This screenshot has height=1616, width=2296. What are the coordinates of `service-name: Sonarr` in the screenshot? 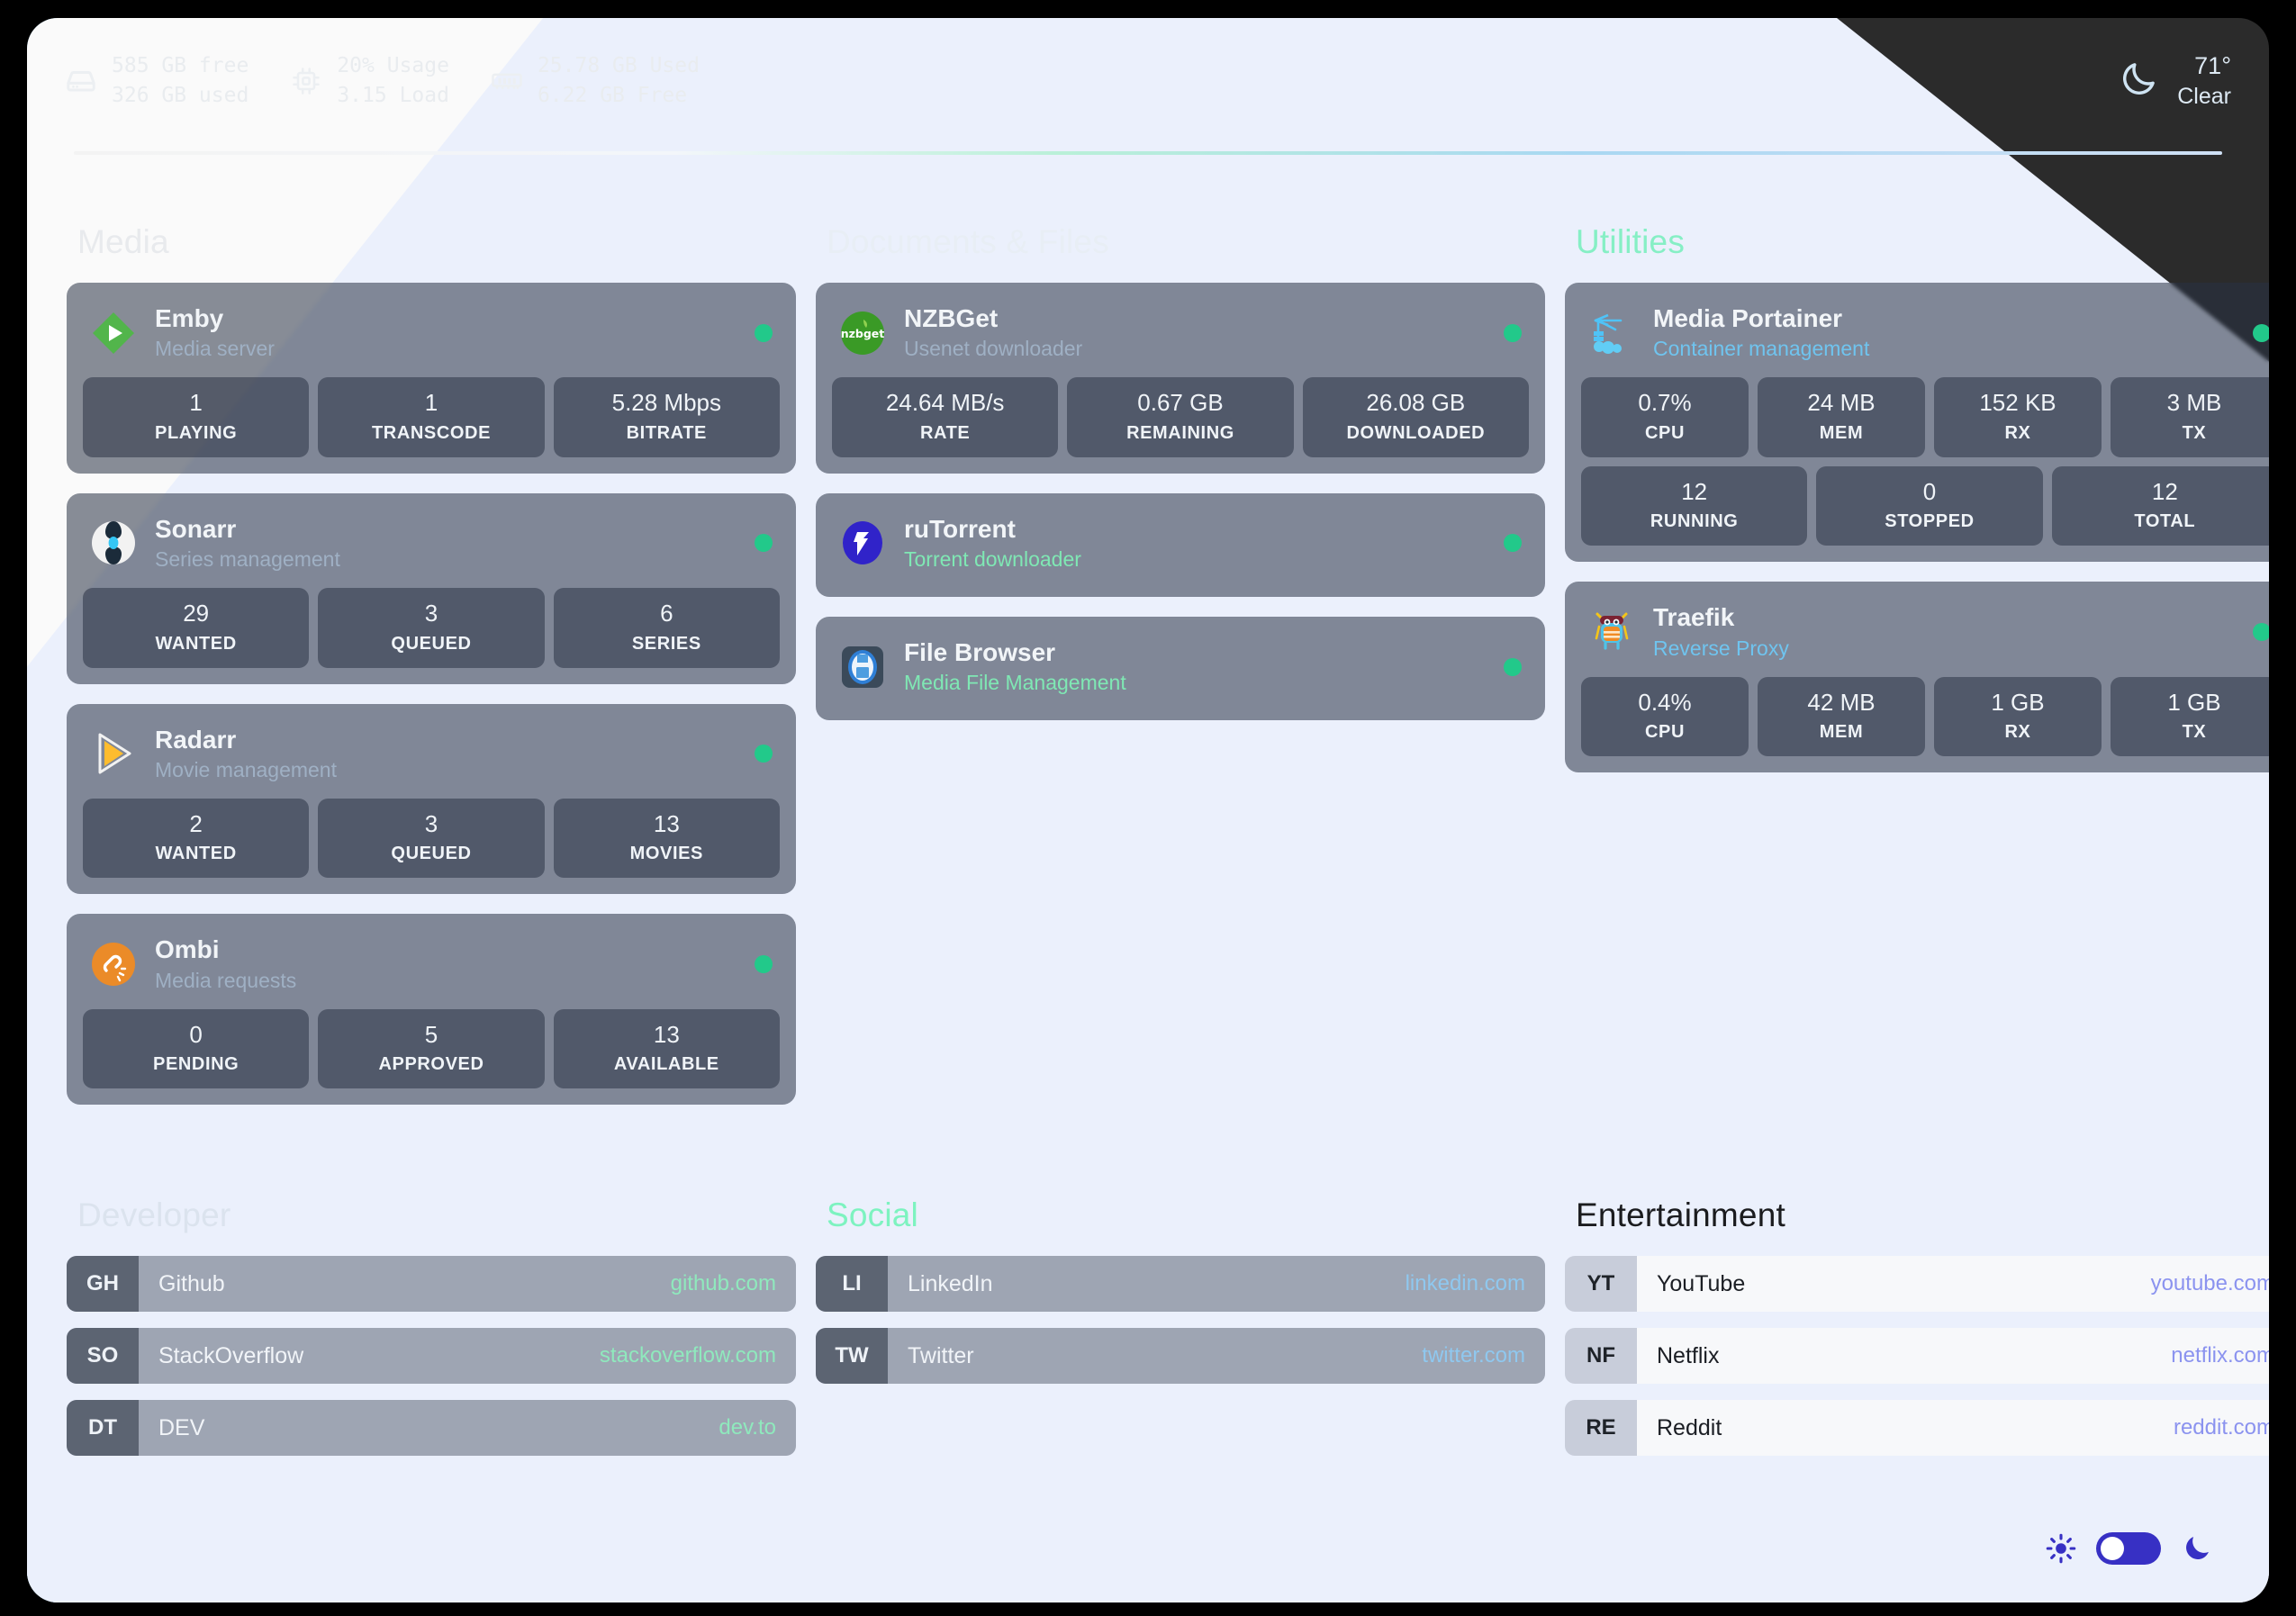 It's located at (196, 528).